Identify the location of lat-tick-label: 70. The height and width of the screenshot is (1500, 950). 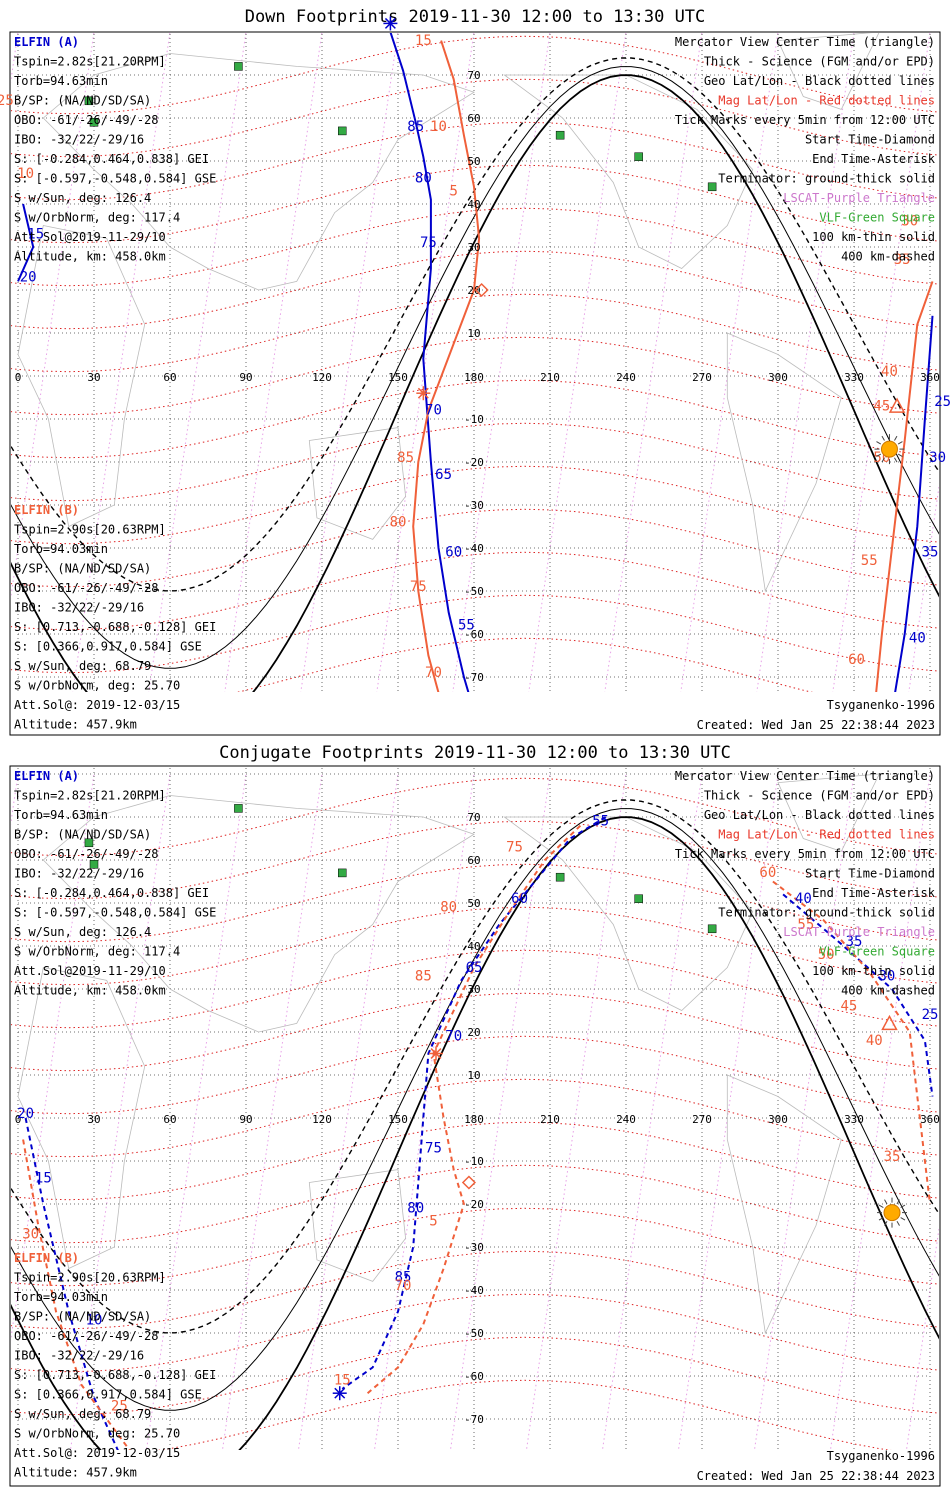
(473, 75).